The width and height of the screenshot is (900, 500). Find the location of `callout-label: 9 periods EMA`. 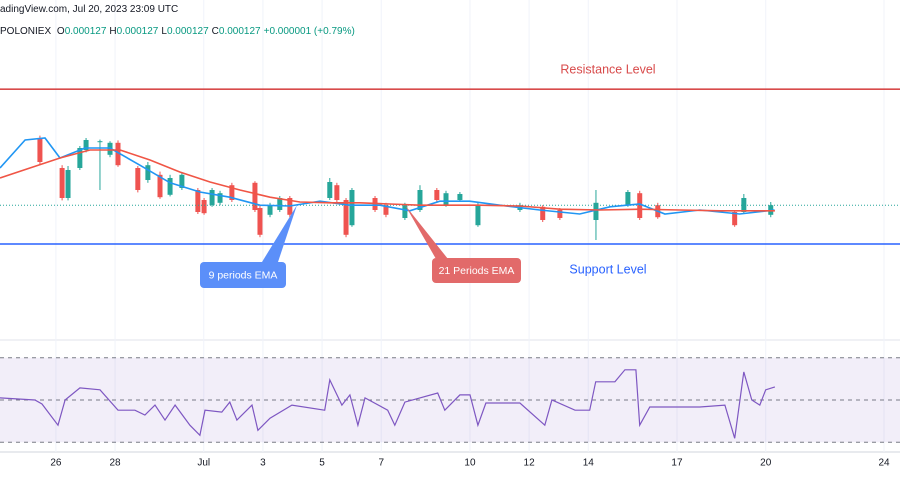

callout-label: 9 periods EMA is located at coordinates (243, 275).